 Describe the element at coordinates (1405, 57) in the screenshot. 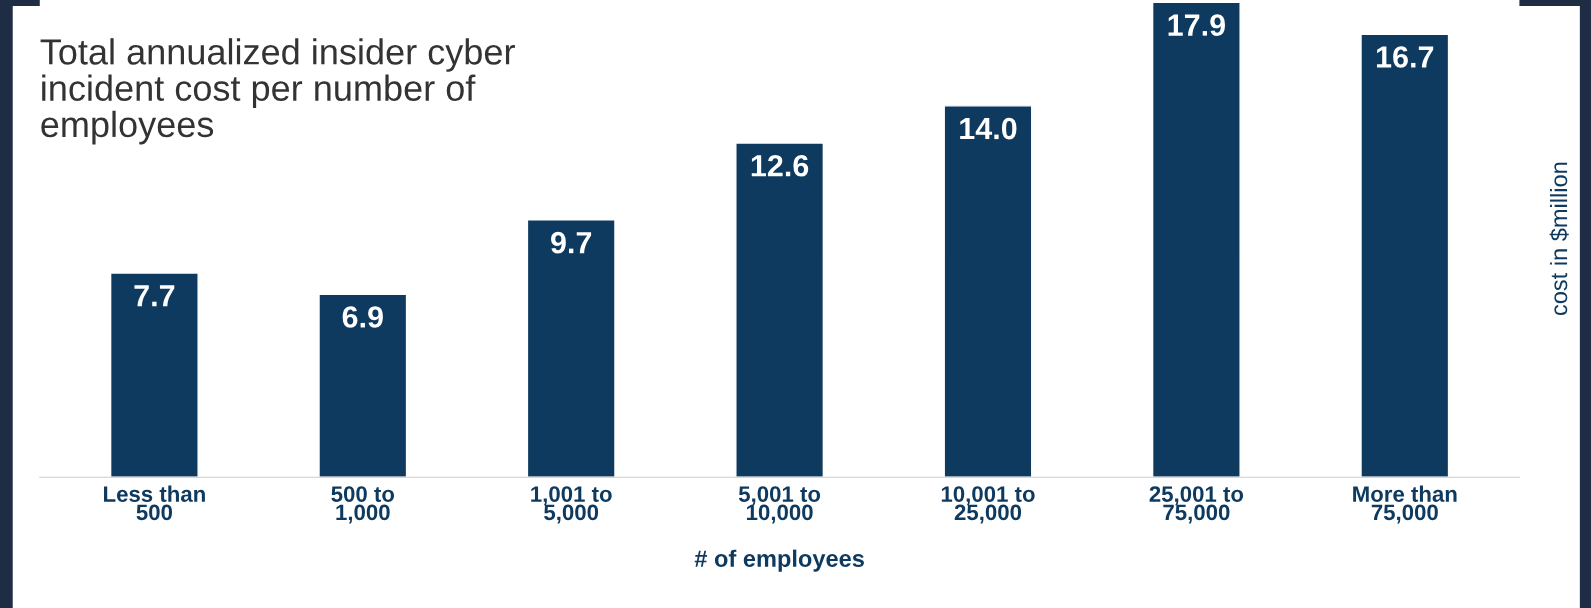

I see `data-label: 16.7` at that location.